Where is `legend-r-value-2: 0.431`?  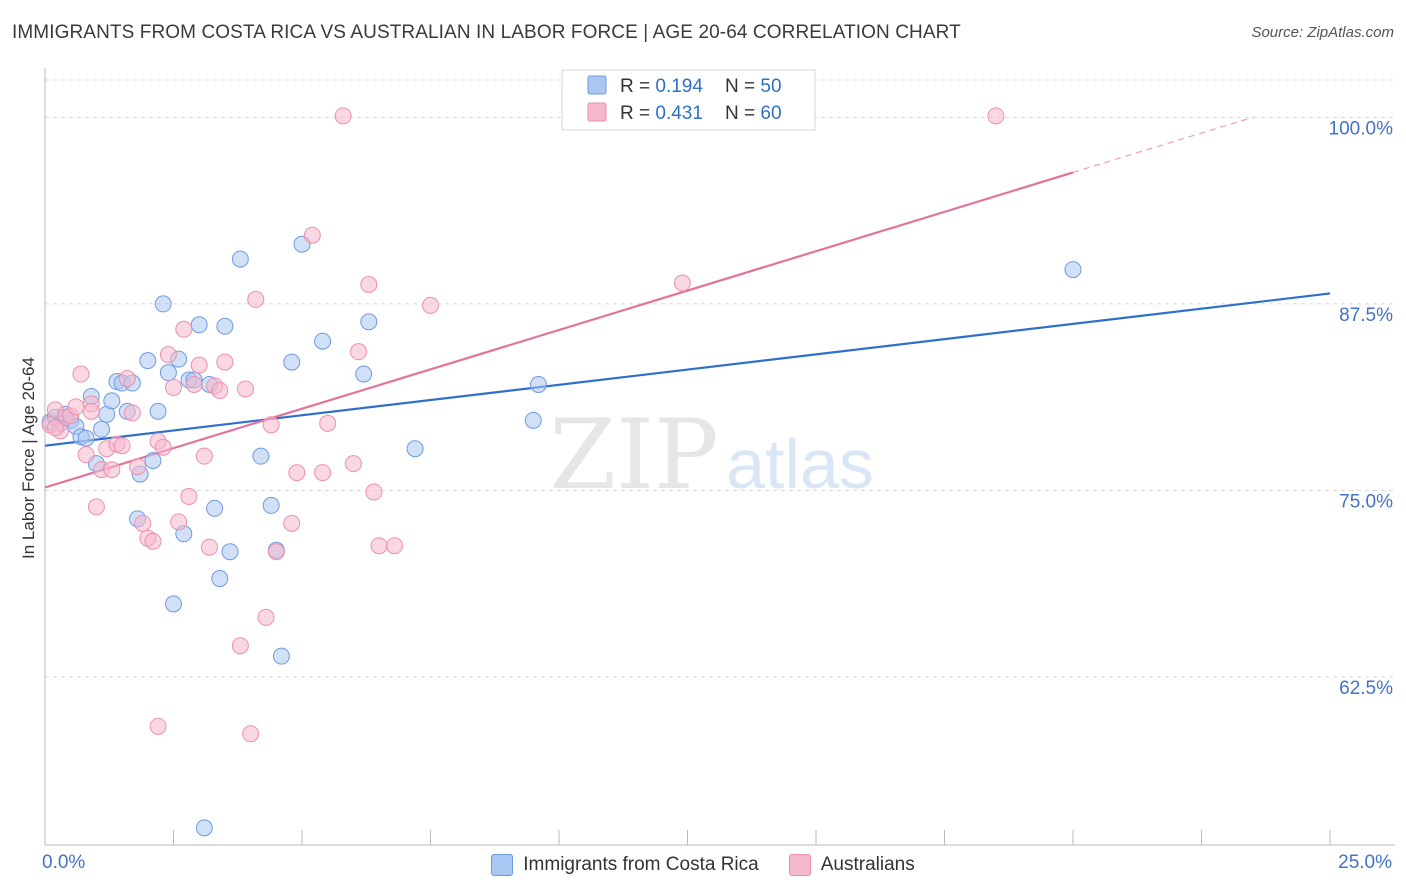 legend-r-value-2: 0.431 is located at coordinates (679, 113).